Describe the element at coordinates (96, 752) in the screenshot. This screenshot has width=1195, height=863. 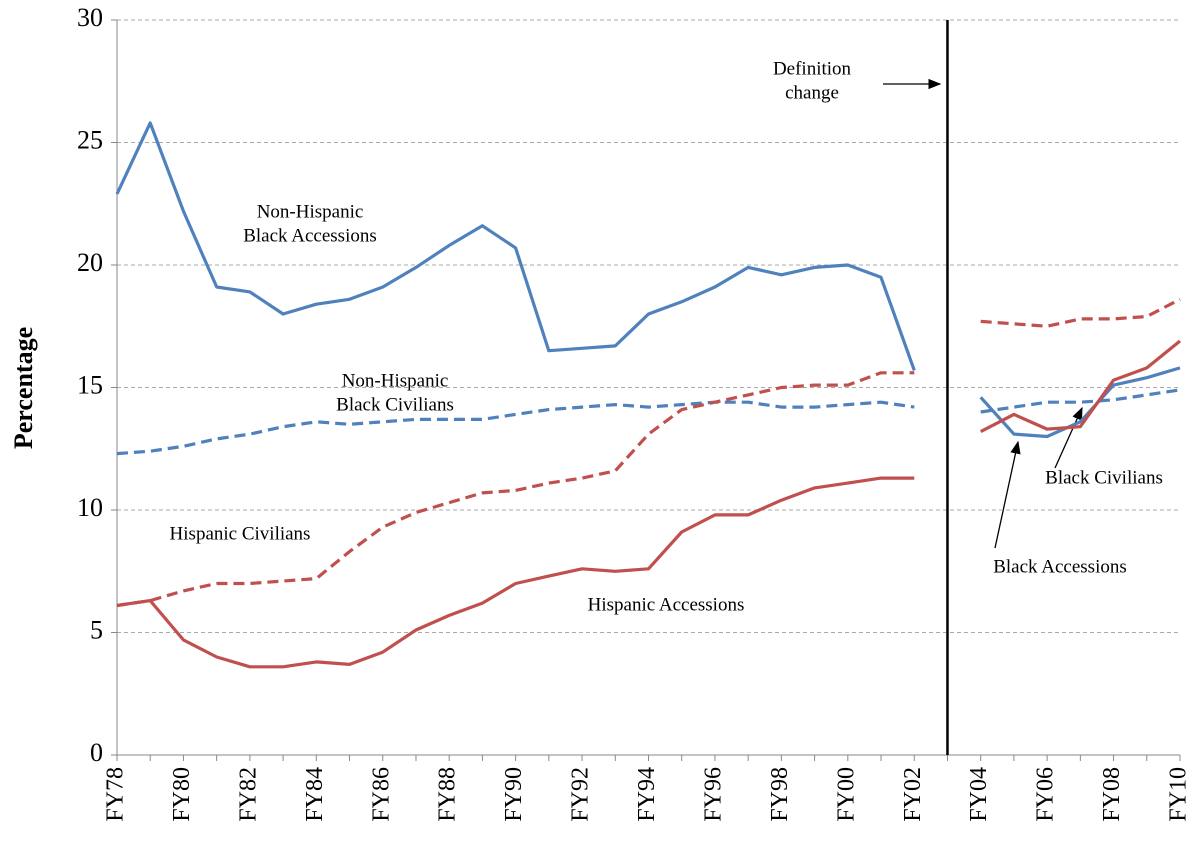
I see `y-tick-label: 0` at that location.